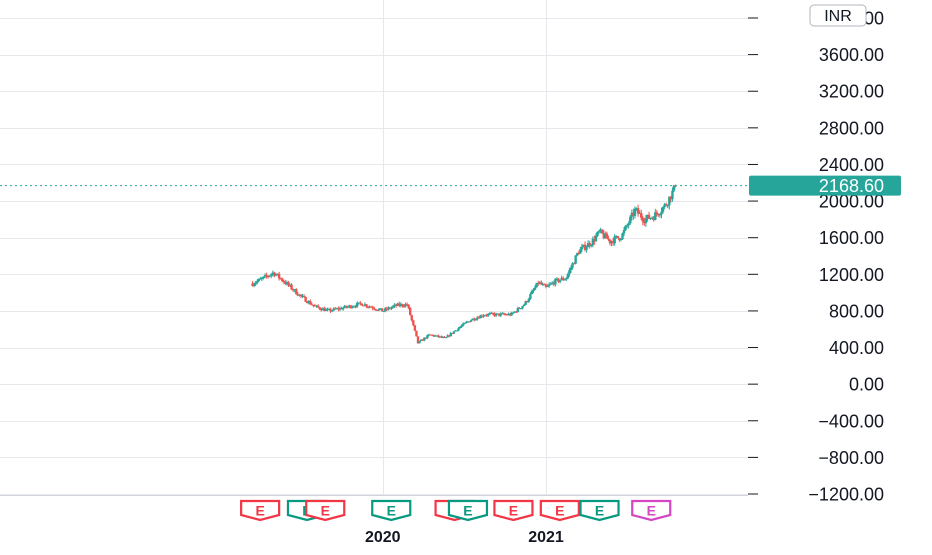  Describe the element at coordinates (838, 16) in the screenshot. I see `currency-badge-label: INR` at that location.